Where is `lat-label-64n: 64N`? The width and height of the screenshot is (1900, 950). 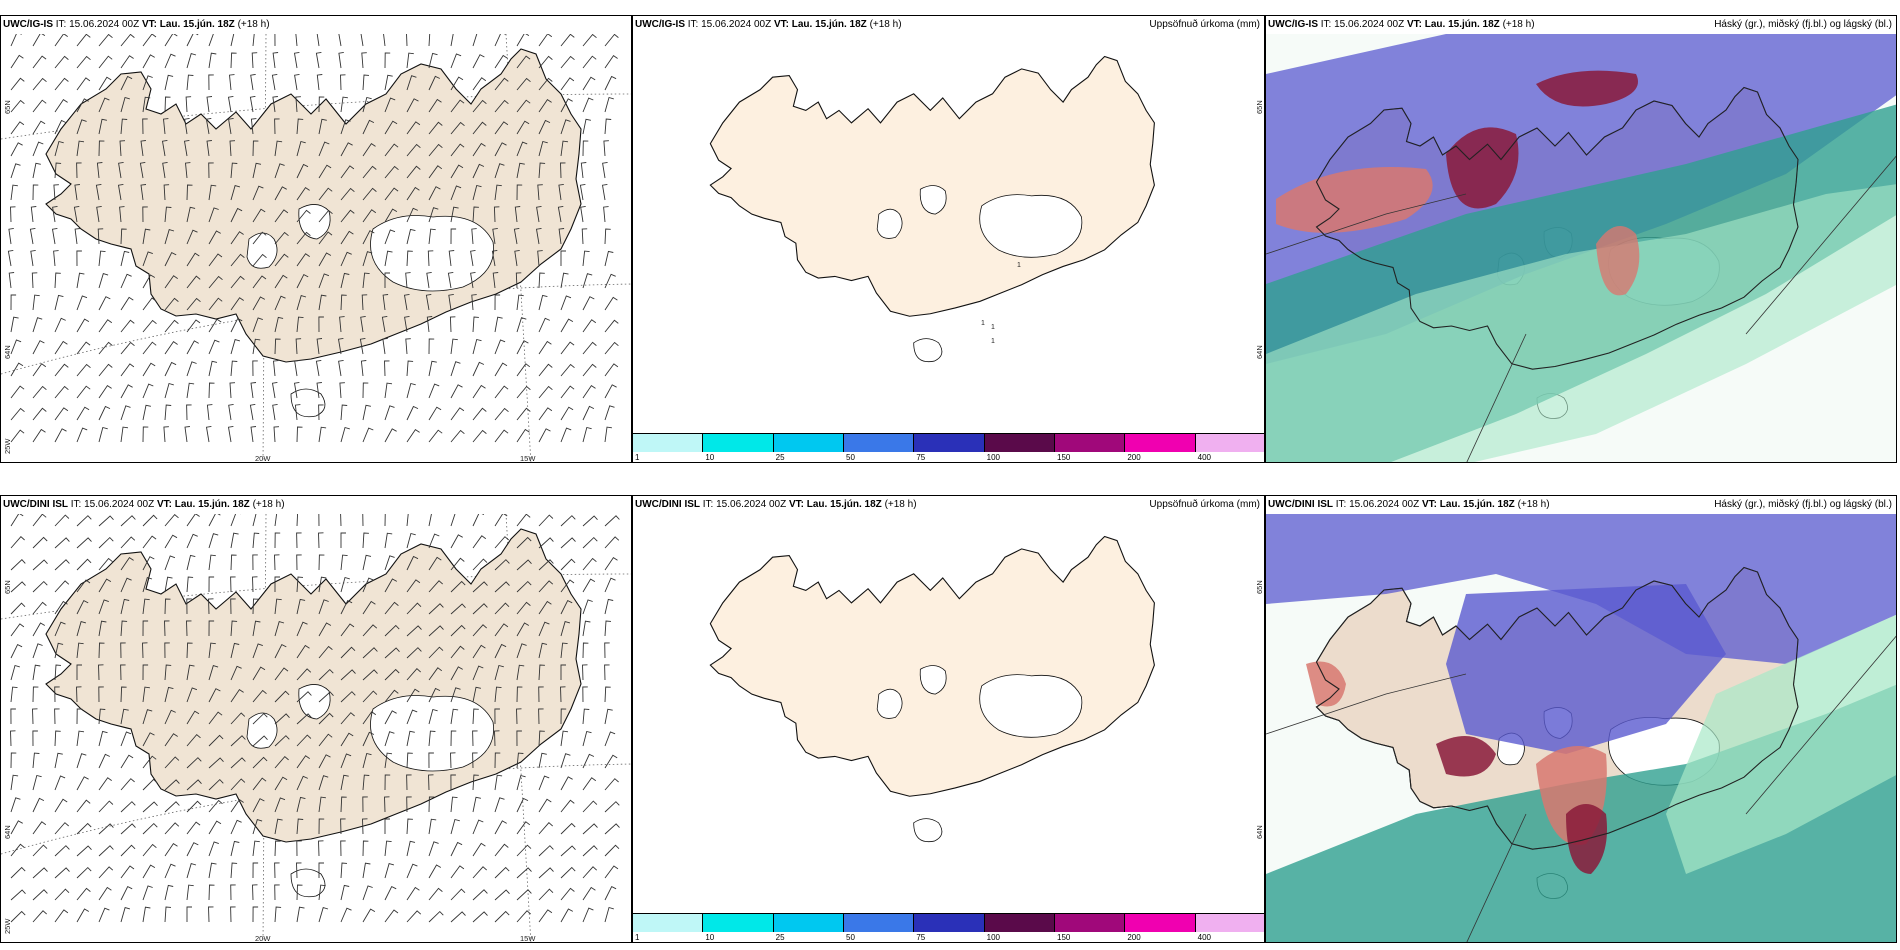 lat-label-64n: 64N is located at coordinates (1259, 352).